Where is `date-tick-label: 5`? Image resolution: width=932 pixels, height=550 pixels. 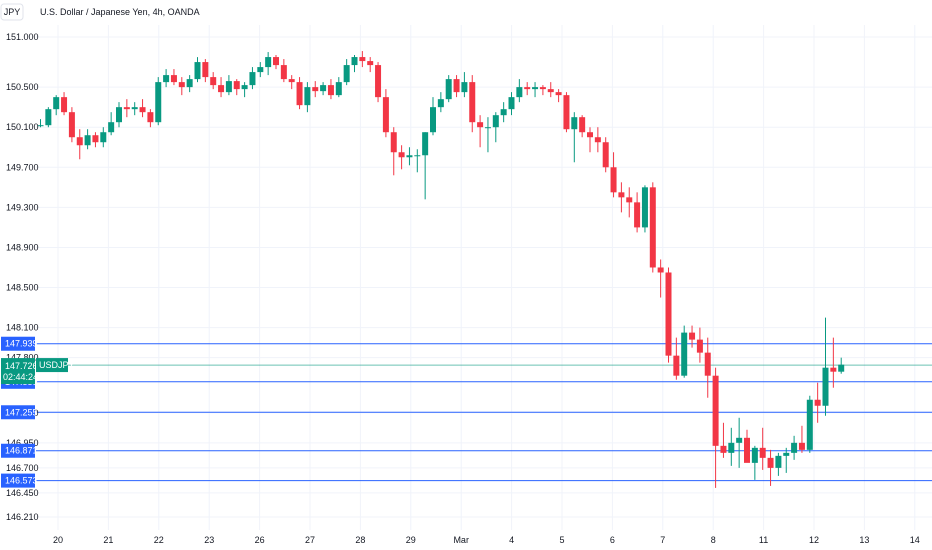
date-tick-label: 5 is located at coordinates (561, 540).